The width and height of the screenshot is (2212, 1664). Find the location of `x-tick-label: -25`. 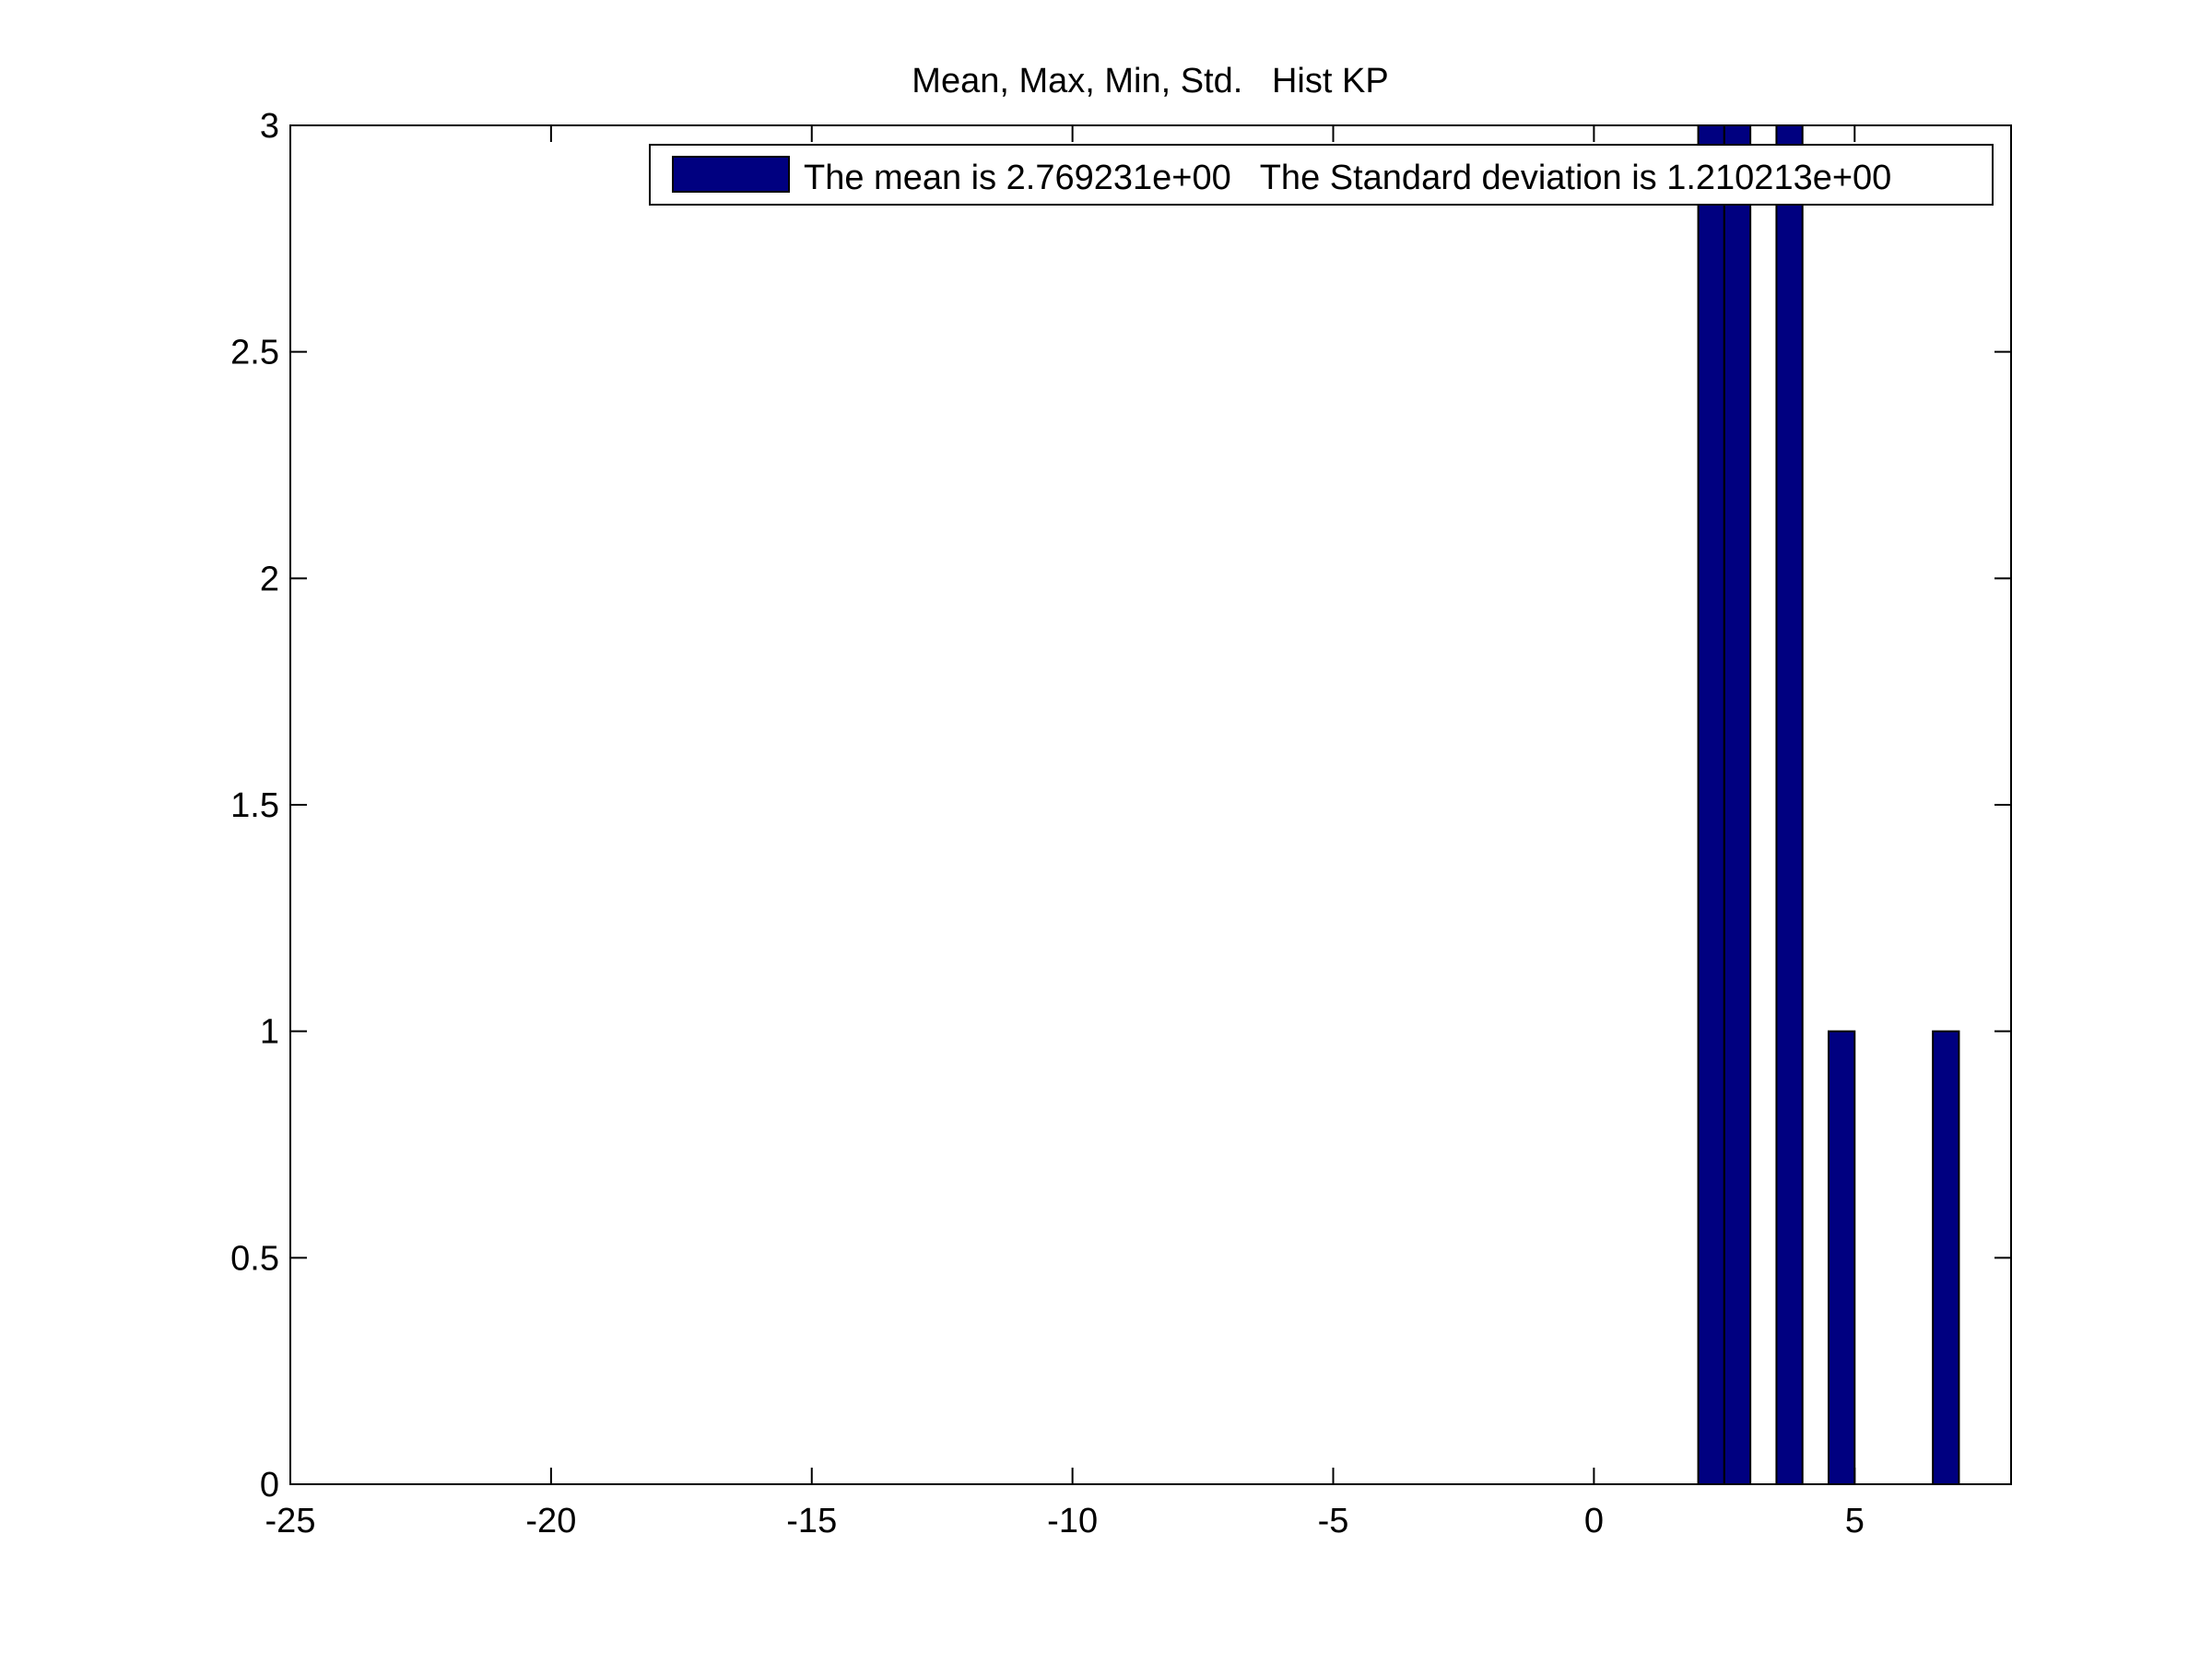

x-tick-label: -25 is located at coordinates (290, 1521).